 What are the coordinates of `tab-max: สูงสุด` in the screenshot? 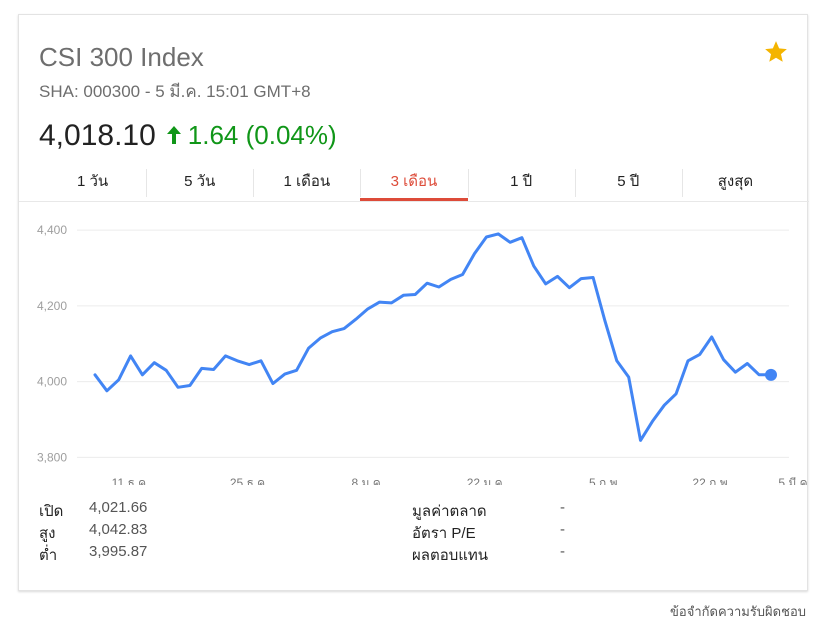 It's located at (735, 183).